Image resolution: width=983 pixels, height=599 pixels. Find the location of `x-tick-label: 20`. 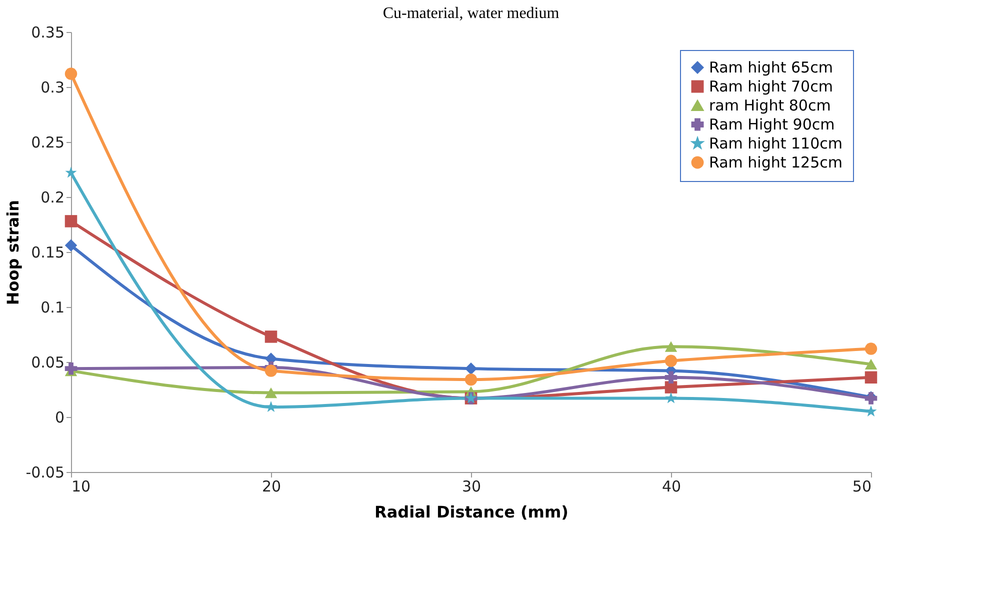

x-tick-label: 20 is located at coordinates (272, 487).